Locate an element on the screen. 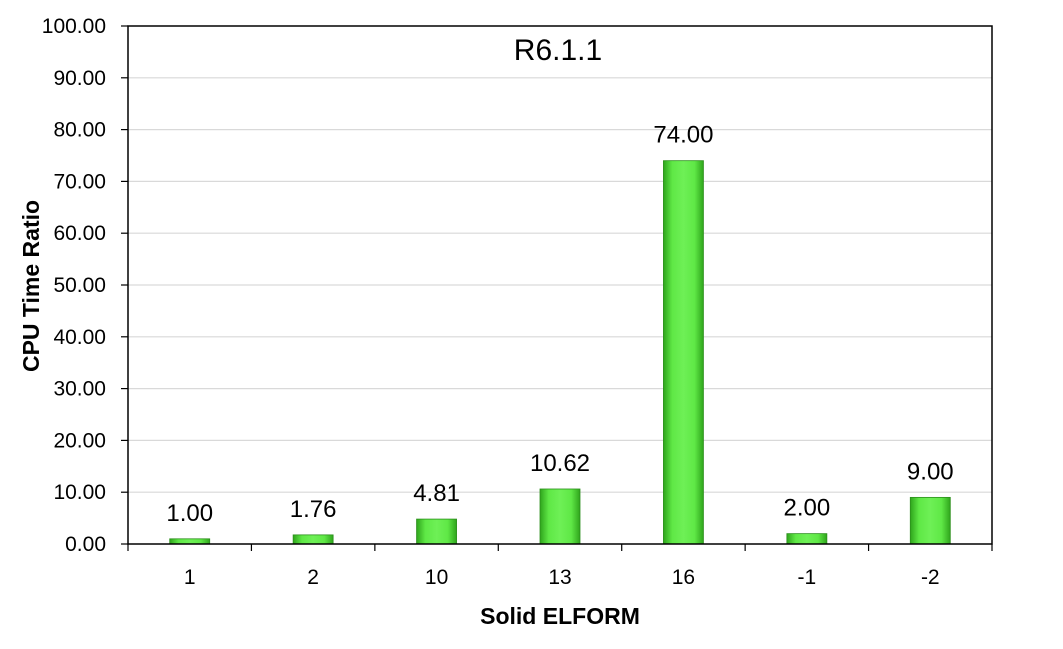 The image size is (1063, 649). y-tick-label: 100.00 is located at coordinates (74, 26).